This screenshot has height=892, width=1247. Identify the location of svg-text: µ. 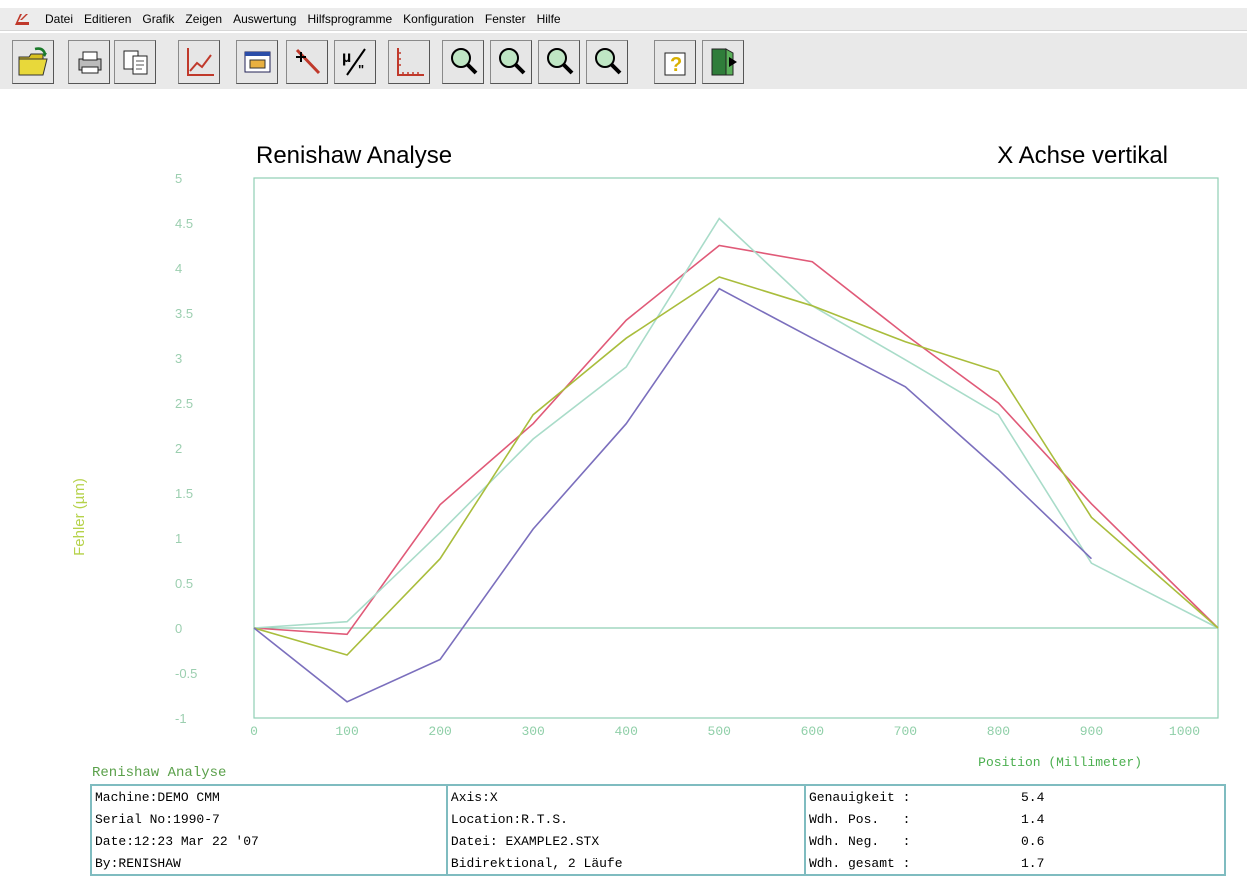
(346, 57).